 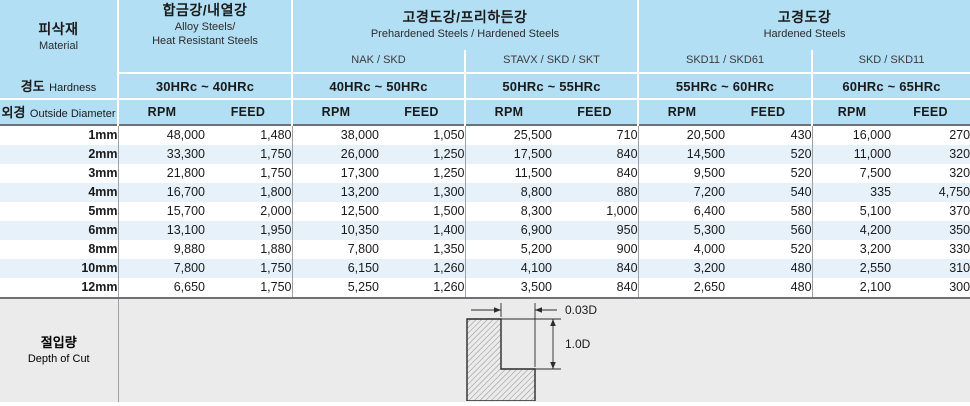 I want to click on row-diameter: 1mm, so click(x=59, y=134).